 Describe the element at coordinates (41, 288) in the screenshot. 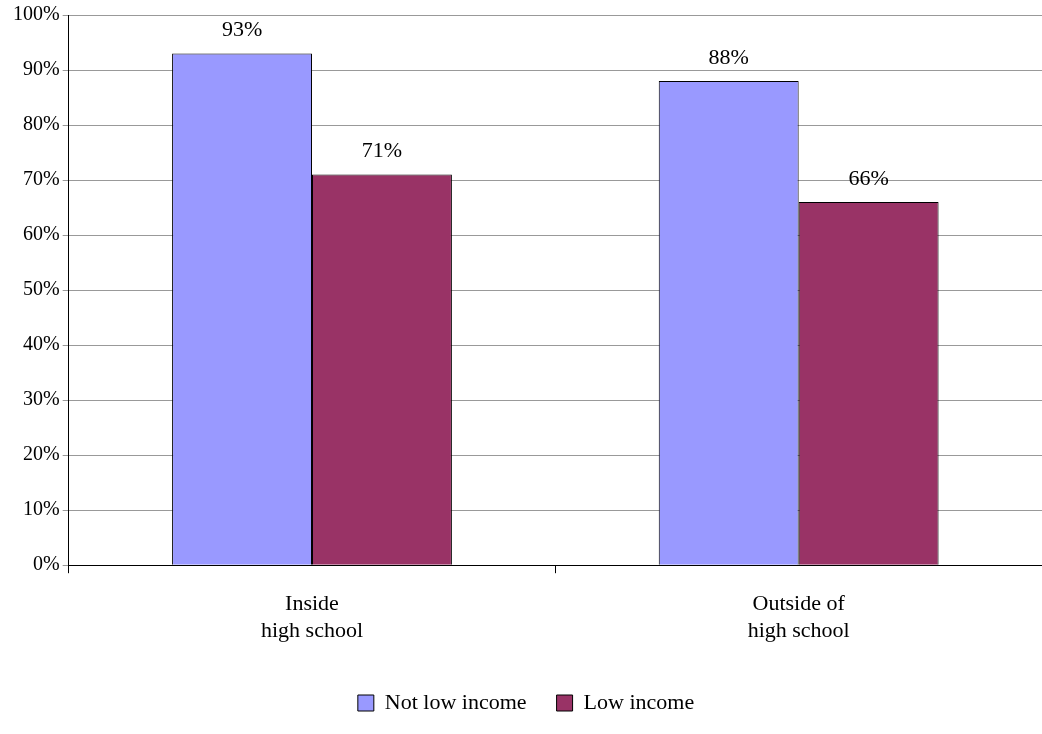

I see `y-tick-label: 50%` at that location.